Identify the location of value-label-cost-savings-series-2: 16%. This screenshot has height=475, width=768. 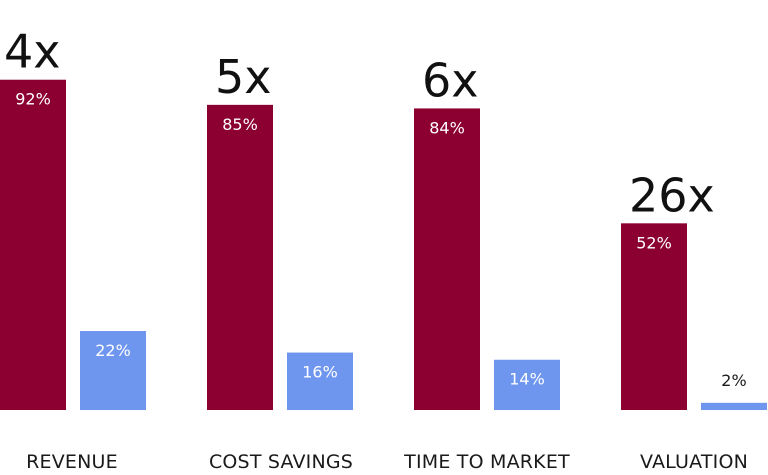
(320, 372).